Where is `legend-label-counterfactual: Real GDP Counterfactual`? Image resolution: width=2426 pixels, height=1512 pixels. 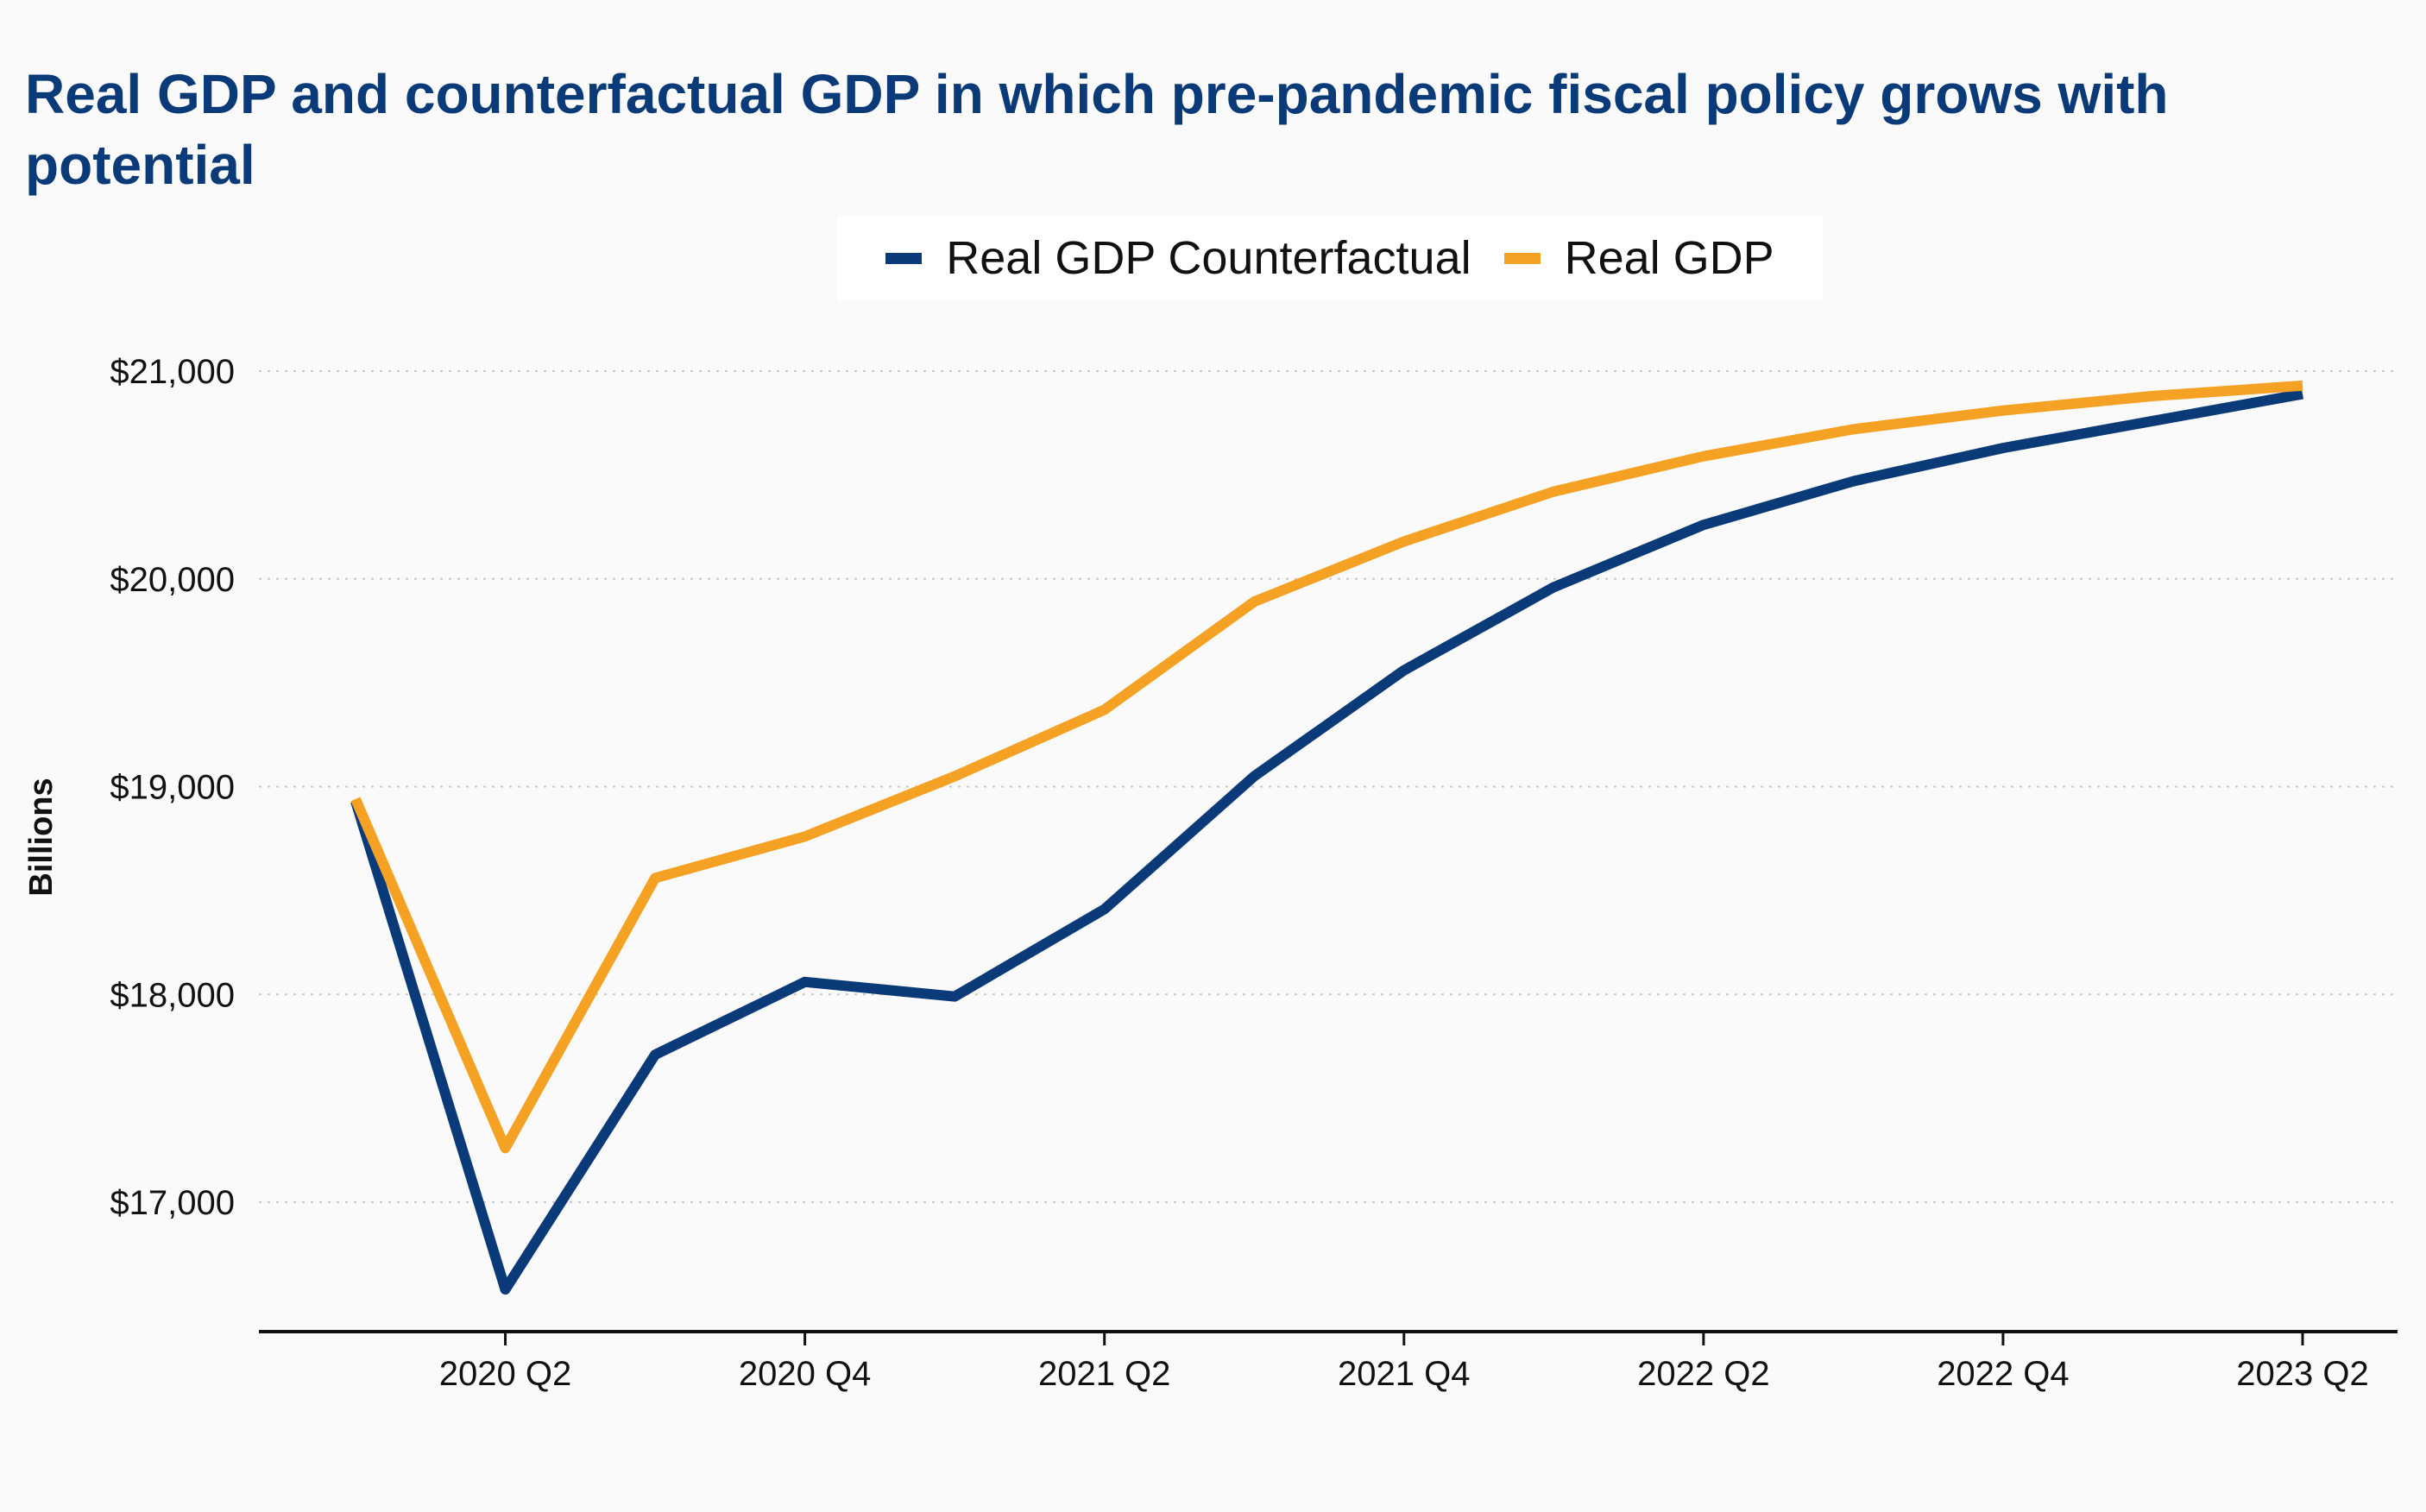 legend-label-counterfactual: Real GDP Counterfactual is located at coordinates (1208, 258).